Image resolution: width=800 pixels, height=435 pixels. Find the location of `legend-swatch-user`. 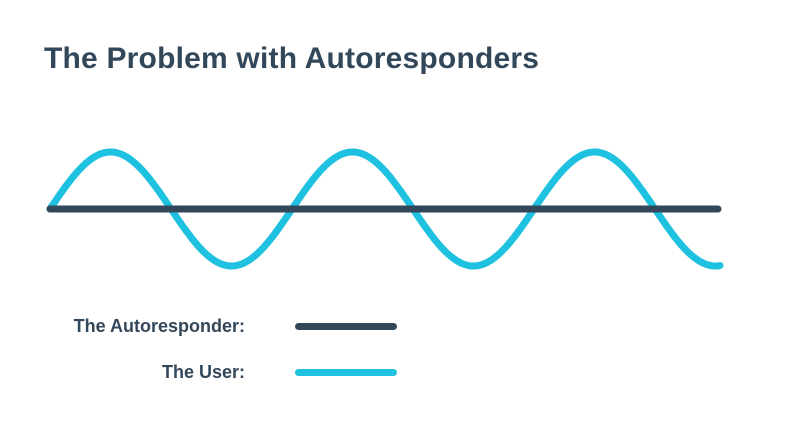

legend-swatch-user is located at coordinates (346, 372).